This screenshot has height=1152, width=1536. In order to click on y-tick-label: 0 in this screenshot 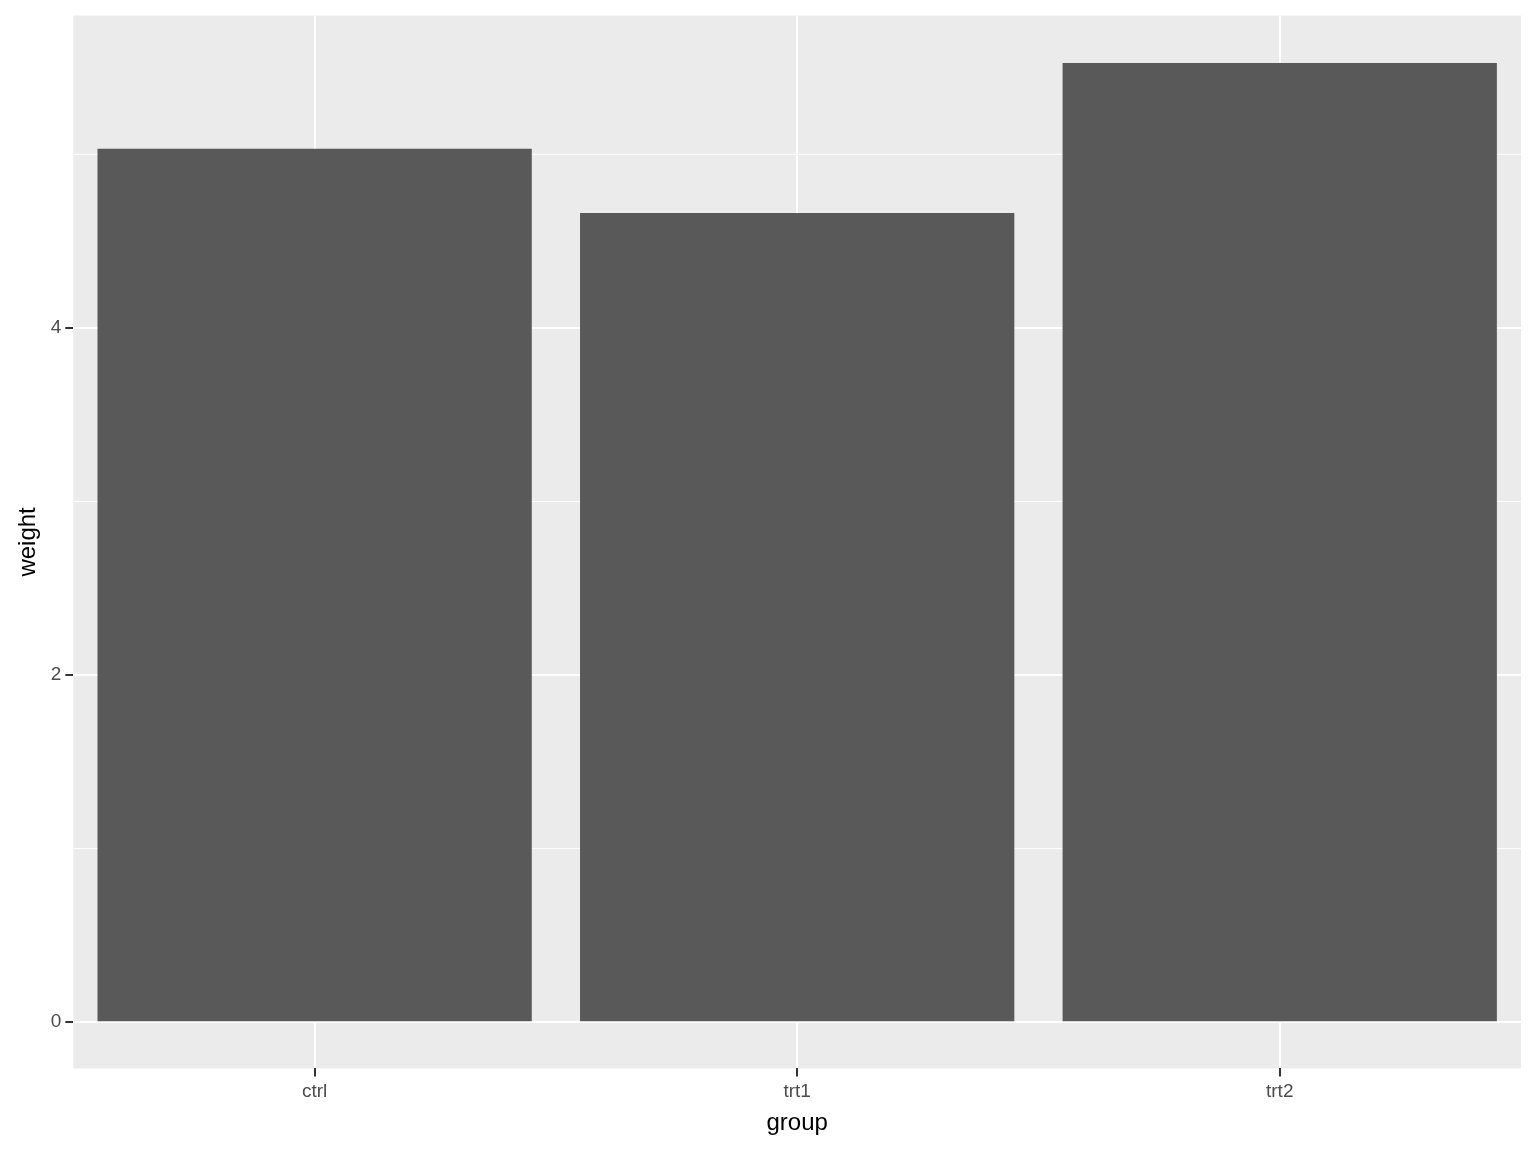, I will do `click(56, 1021)`.